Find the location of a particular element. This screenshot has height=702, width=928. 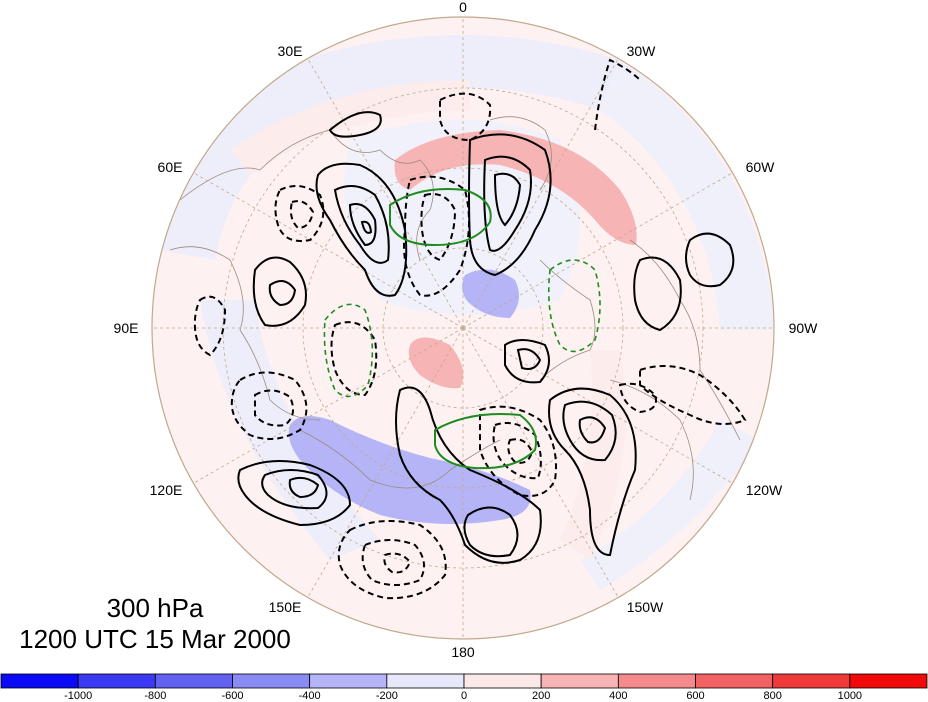

lon-label-60e: 60E is located at coordinates (170, 167).